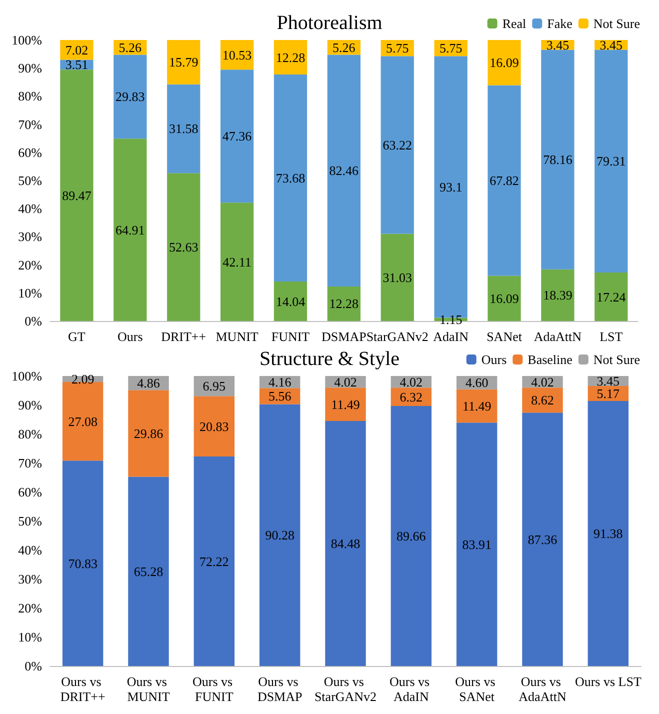 Image resolution: width=659 pixels, height=714 pixels. I want to click on y-tick-label: 10%, so click(30, 637).